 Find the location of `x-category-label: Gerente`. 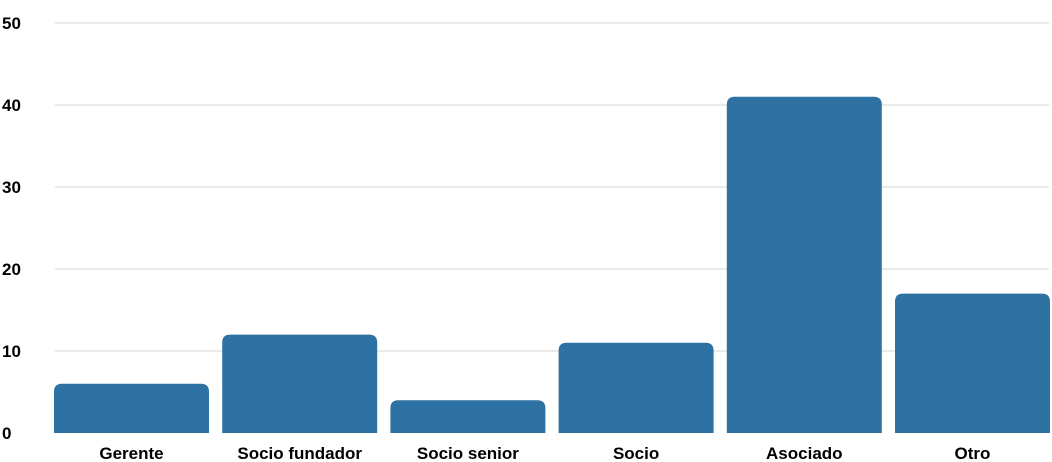

x-category-label: Gerente is located at coordinates (131, 453).